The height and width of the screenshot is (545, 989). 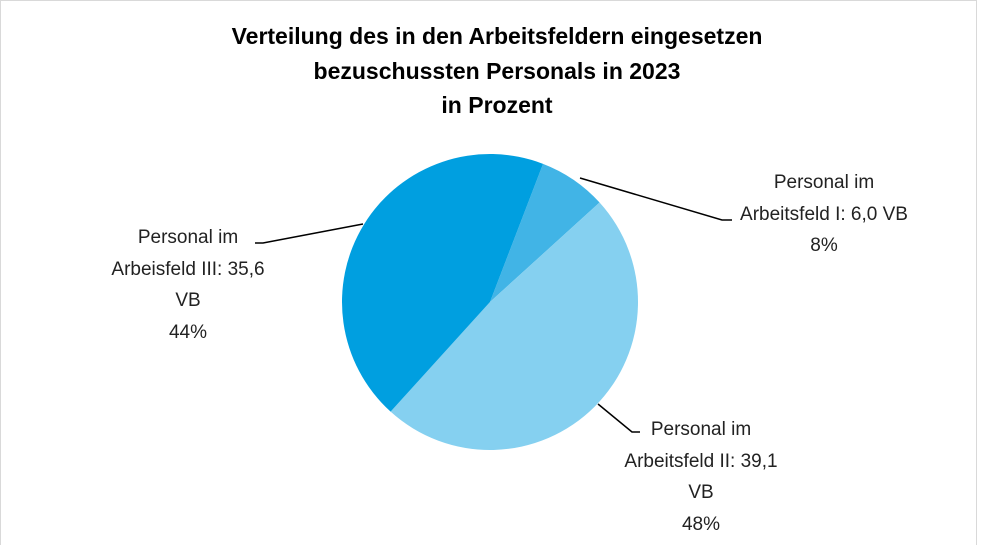 I want to click on data-label: Personal im Arbeitsfeld I: 6,0 VB 8%, so click(x=824, y=214).